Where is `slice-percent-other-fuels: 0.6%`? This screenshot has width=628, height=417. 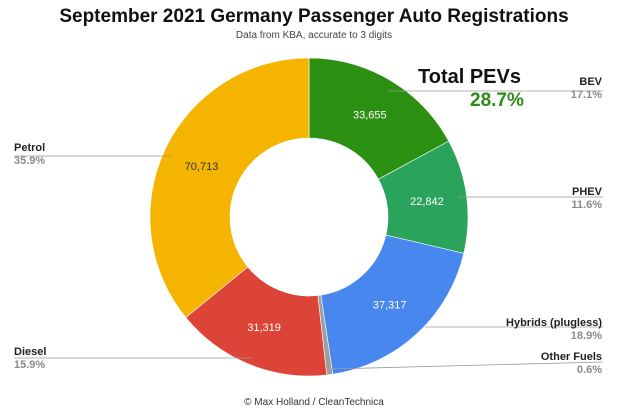 slice-percent-other-fuels: 0.6% is located at coordinates (589, 370).